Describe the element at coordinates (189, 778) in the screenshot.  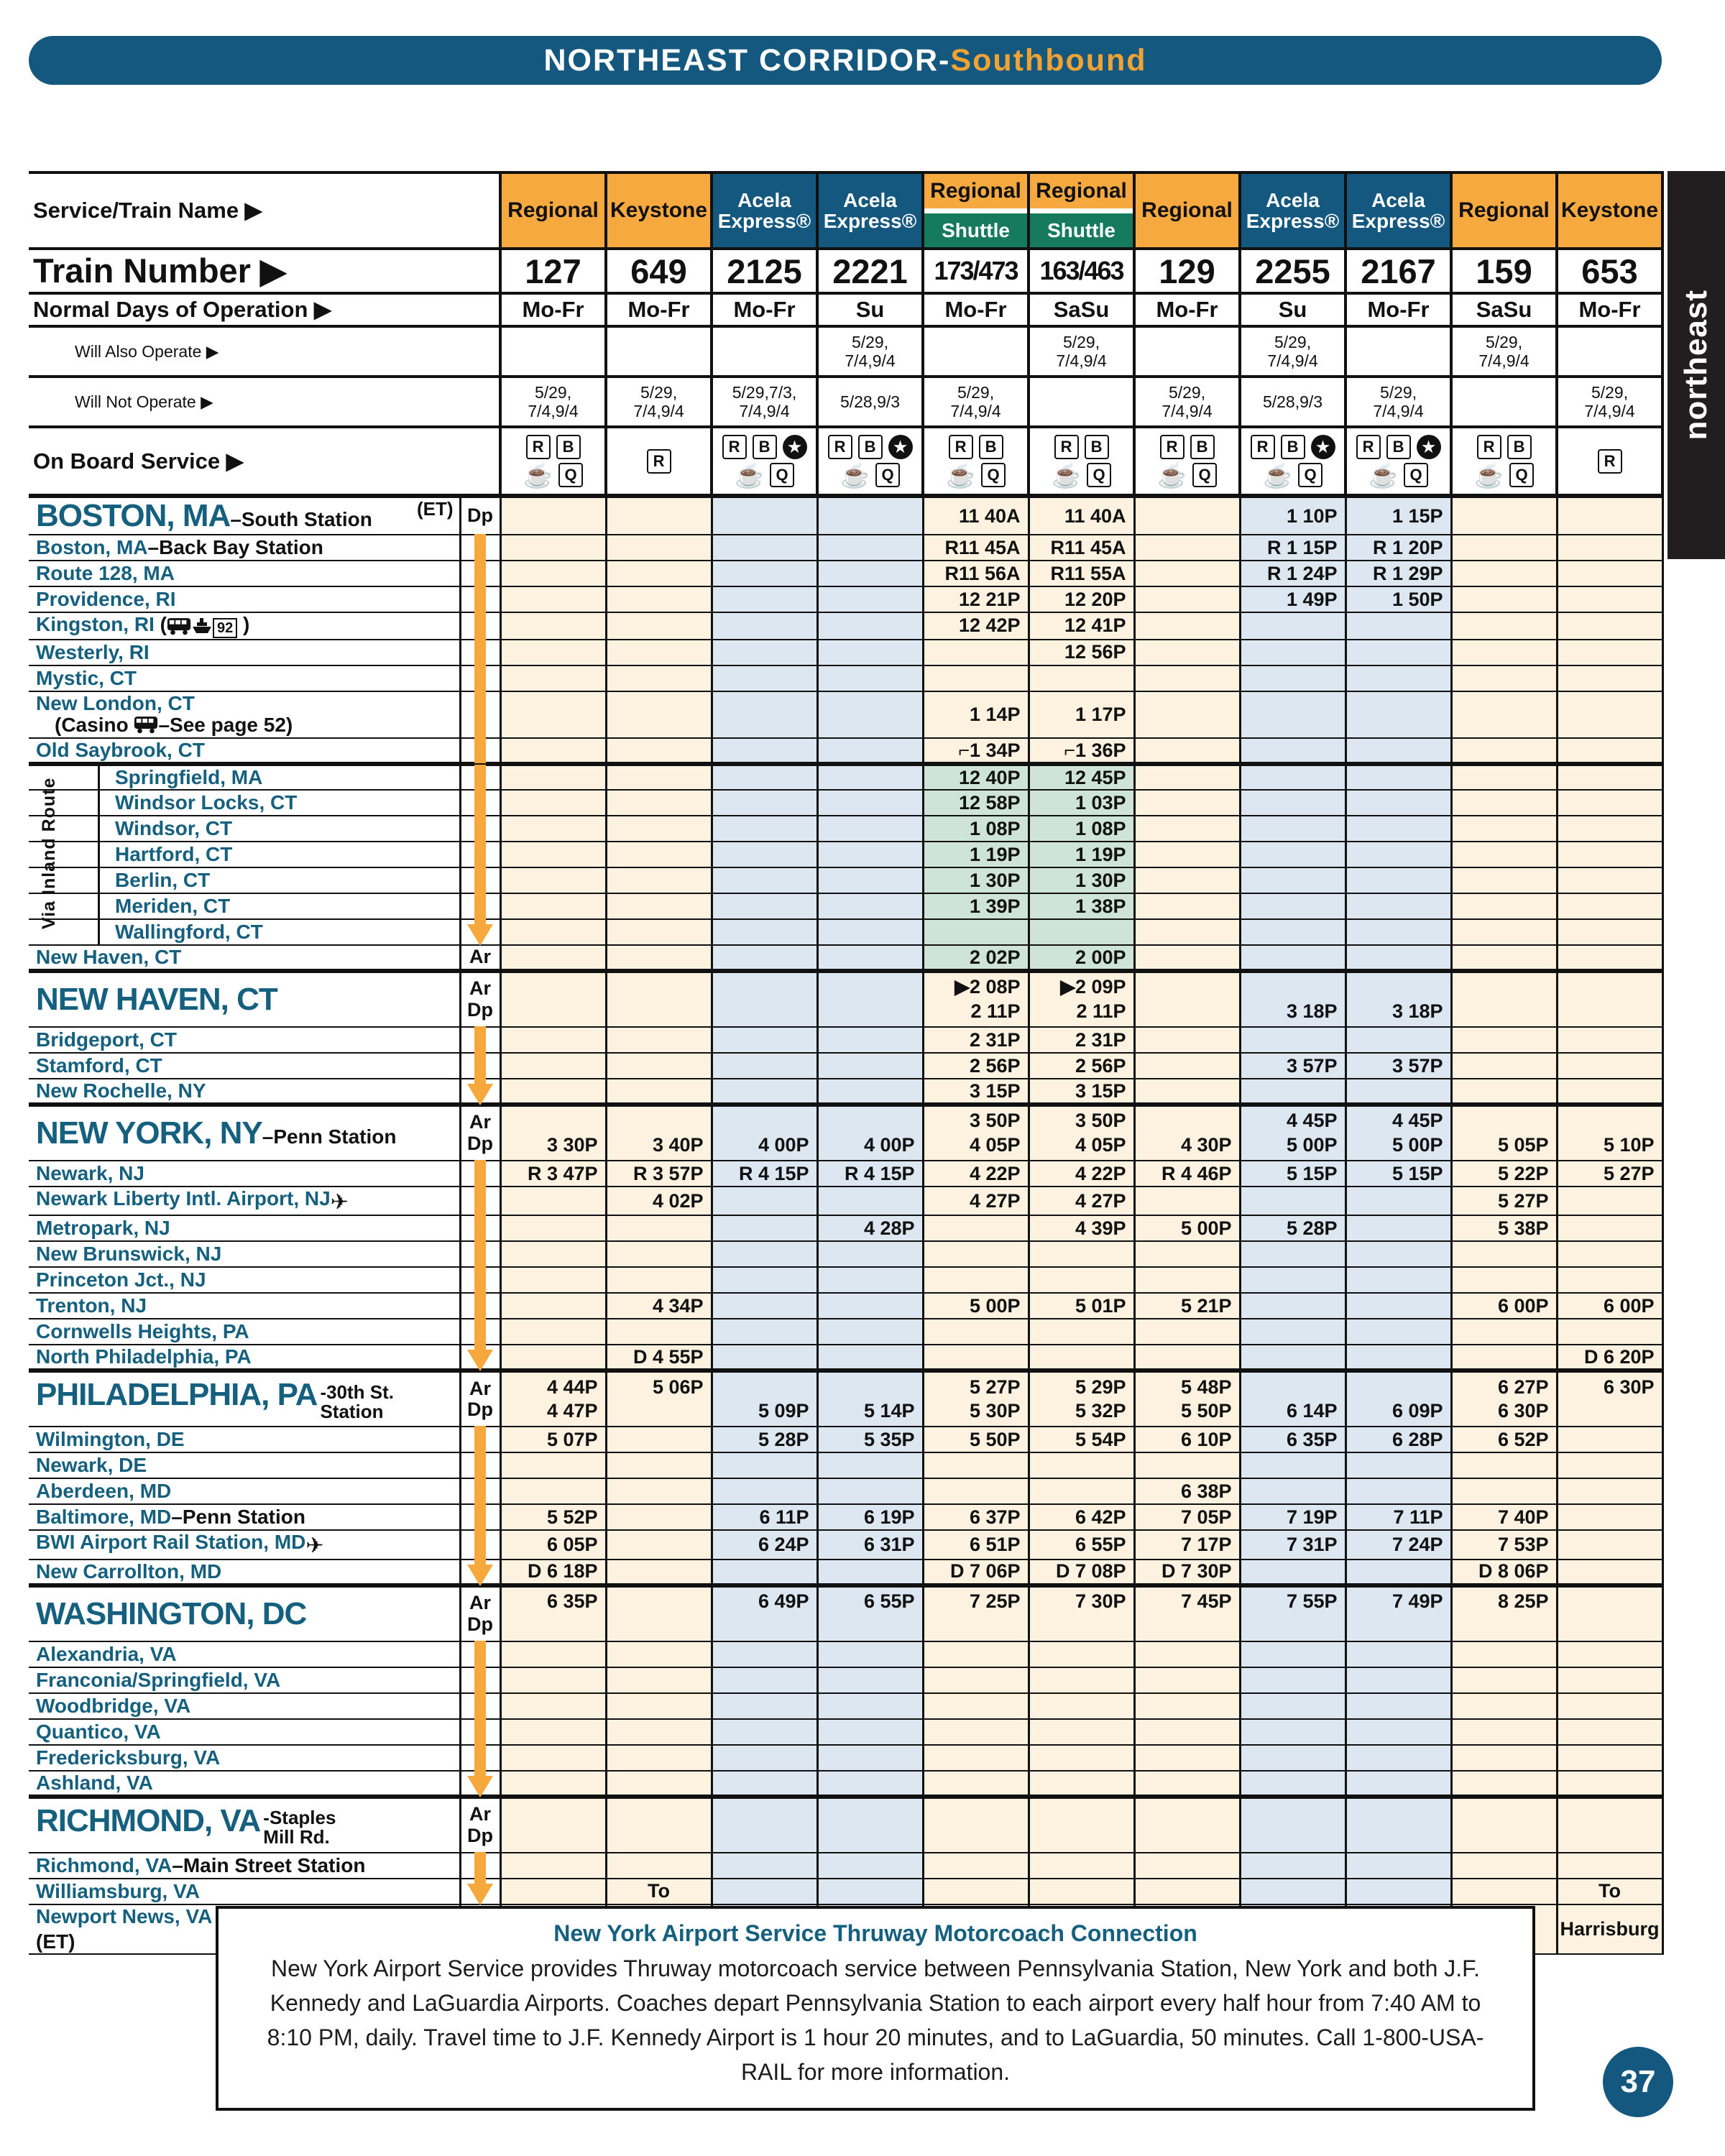
I see `station-name: Springfield, MA` at that location.